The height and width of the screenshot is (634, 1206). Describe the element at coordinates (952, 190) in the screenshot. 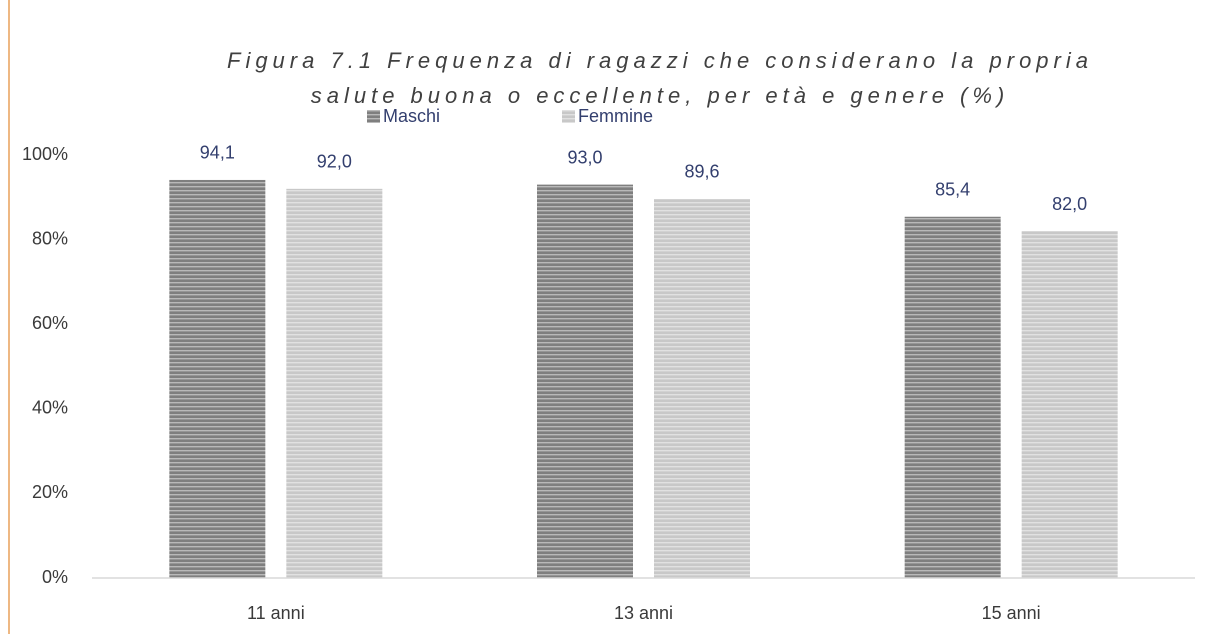

I see `value-label: 85,4` at that location.